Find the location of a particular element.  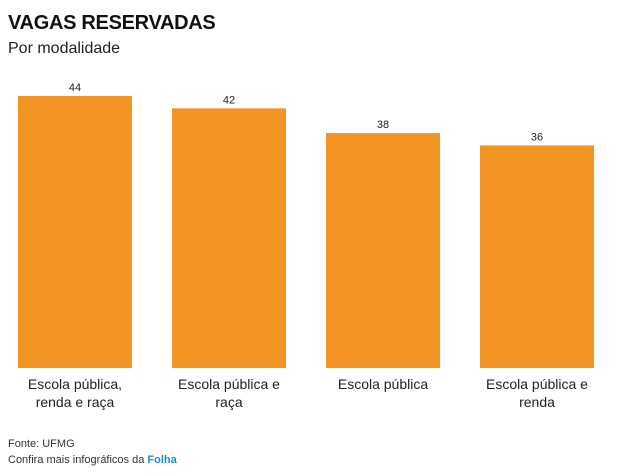

bar-value-label: 38 is located at coordinates (383, 125).